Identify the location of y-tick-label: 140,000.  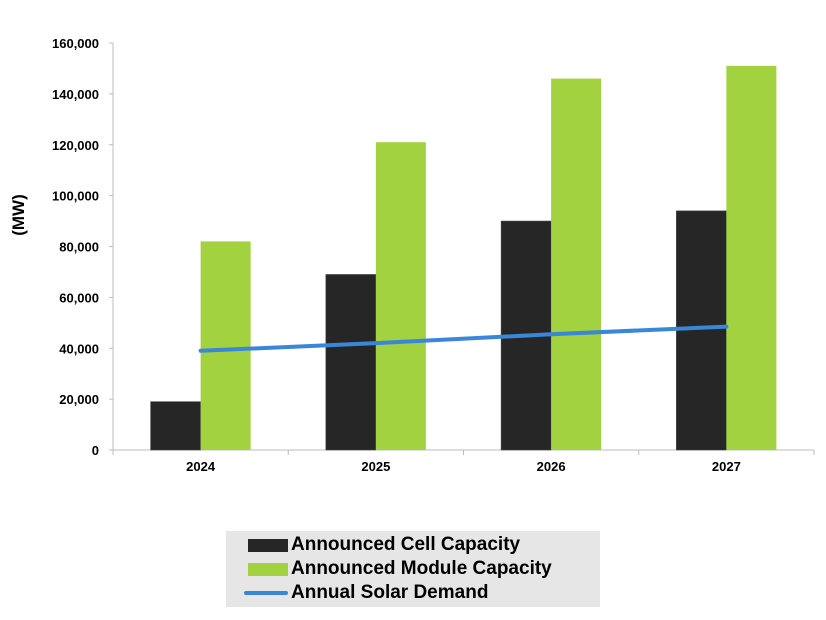
(75, 94).